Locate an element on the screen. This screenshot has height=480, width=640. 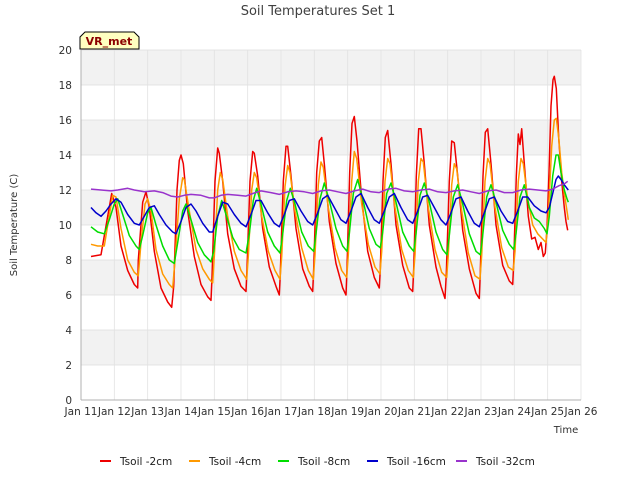
y-axis-label: Soil Temperature (C) is located at coordinates (14, 225).